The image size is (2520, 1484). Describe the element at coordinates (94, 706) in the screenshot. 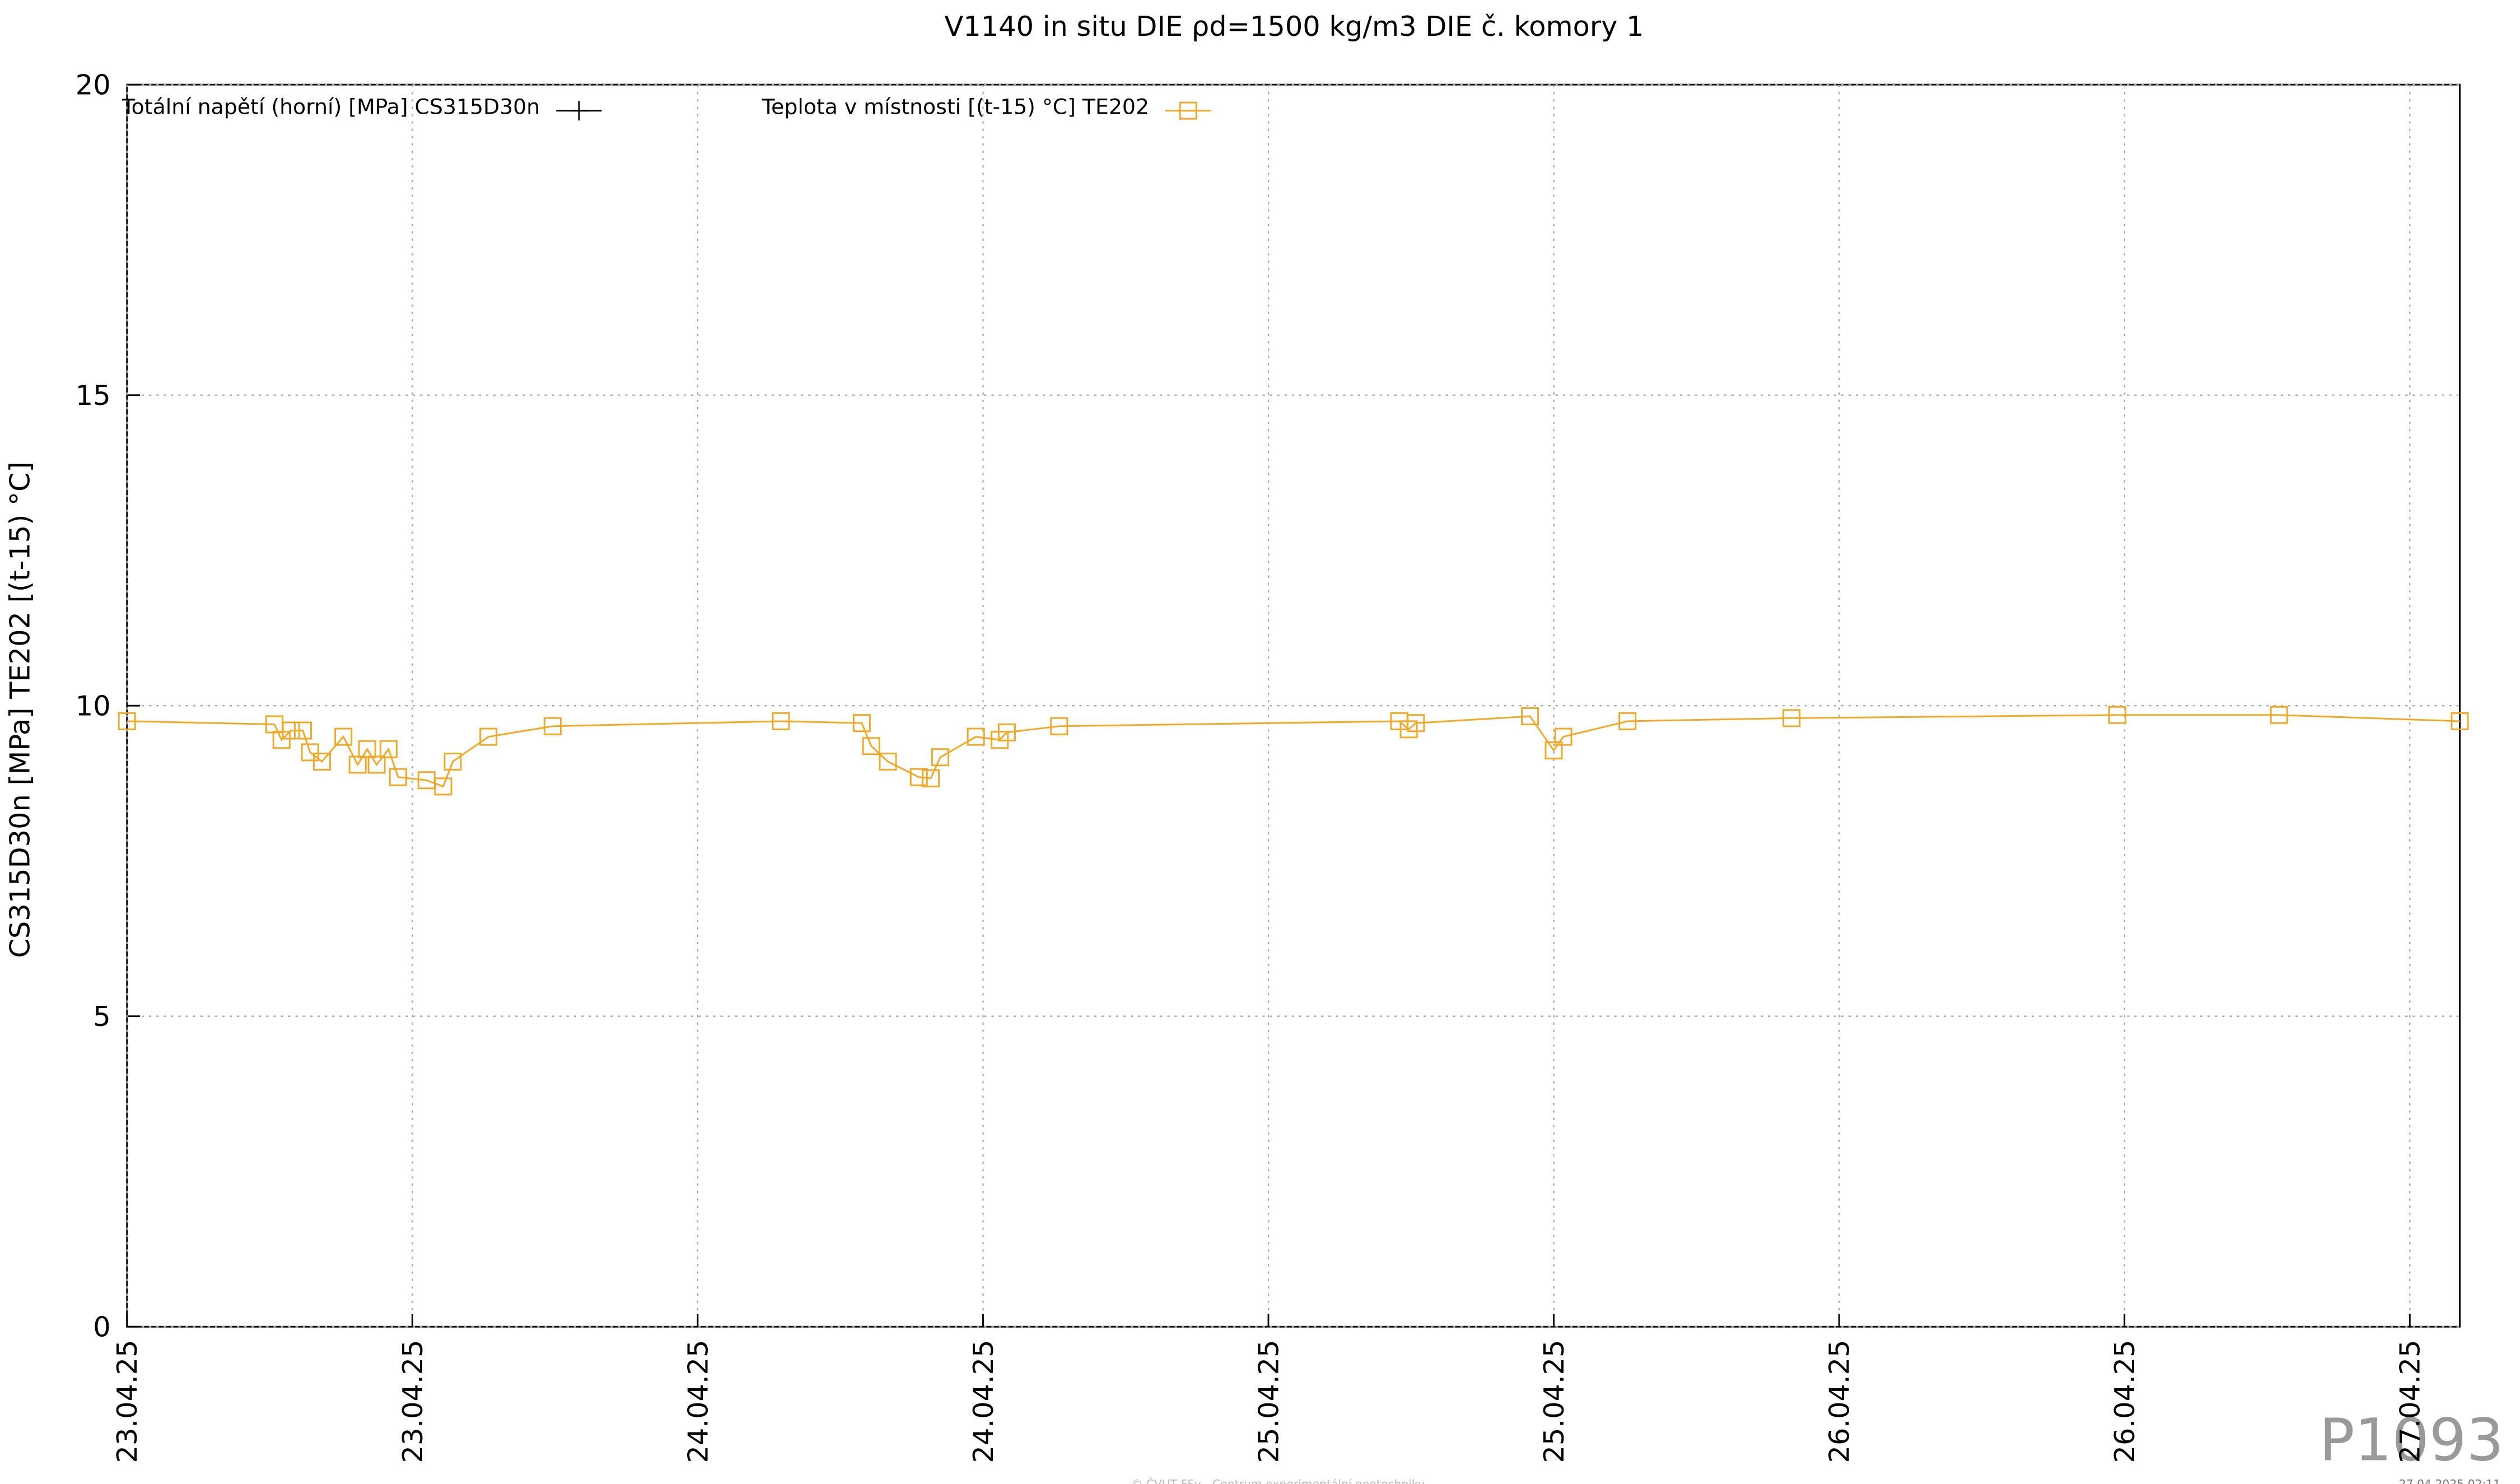

I see `y-tick-label: 10` at that location.